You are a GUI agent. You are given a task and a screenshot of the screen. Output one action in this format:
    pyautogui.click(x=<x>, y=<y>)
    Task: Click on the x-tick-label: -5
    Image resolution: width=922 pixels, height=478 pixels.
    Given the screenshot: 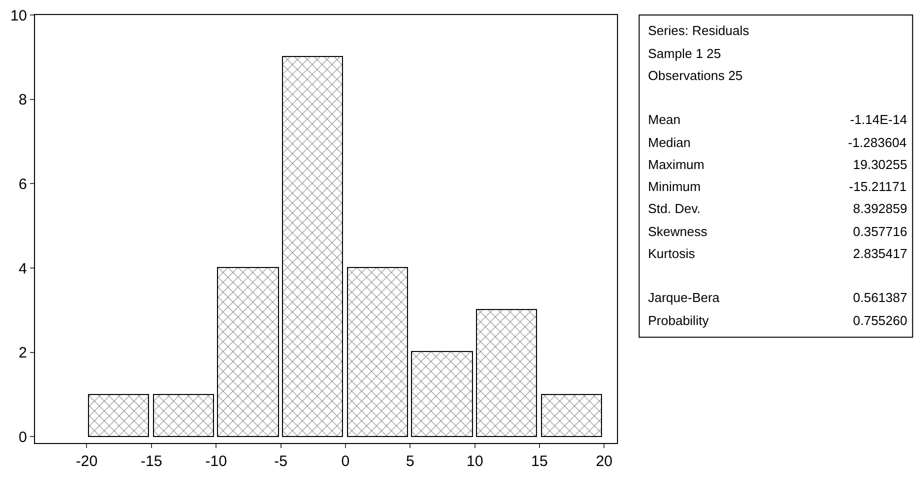 What is the action you would take?
    pyautogui.click(x=281, y=461)
    